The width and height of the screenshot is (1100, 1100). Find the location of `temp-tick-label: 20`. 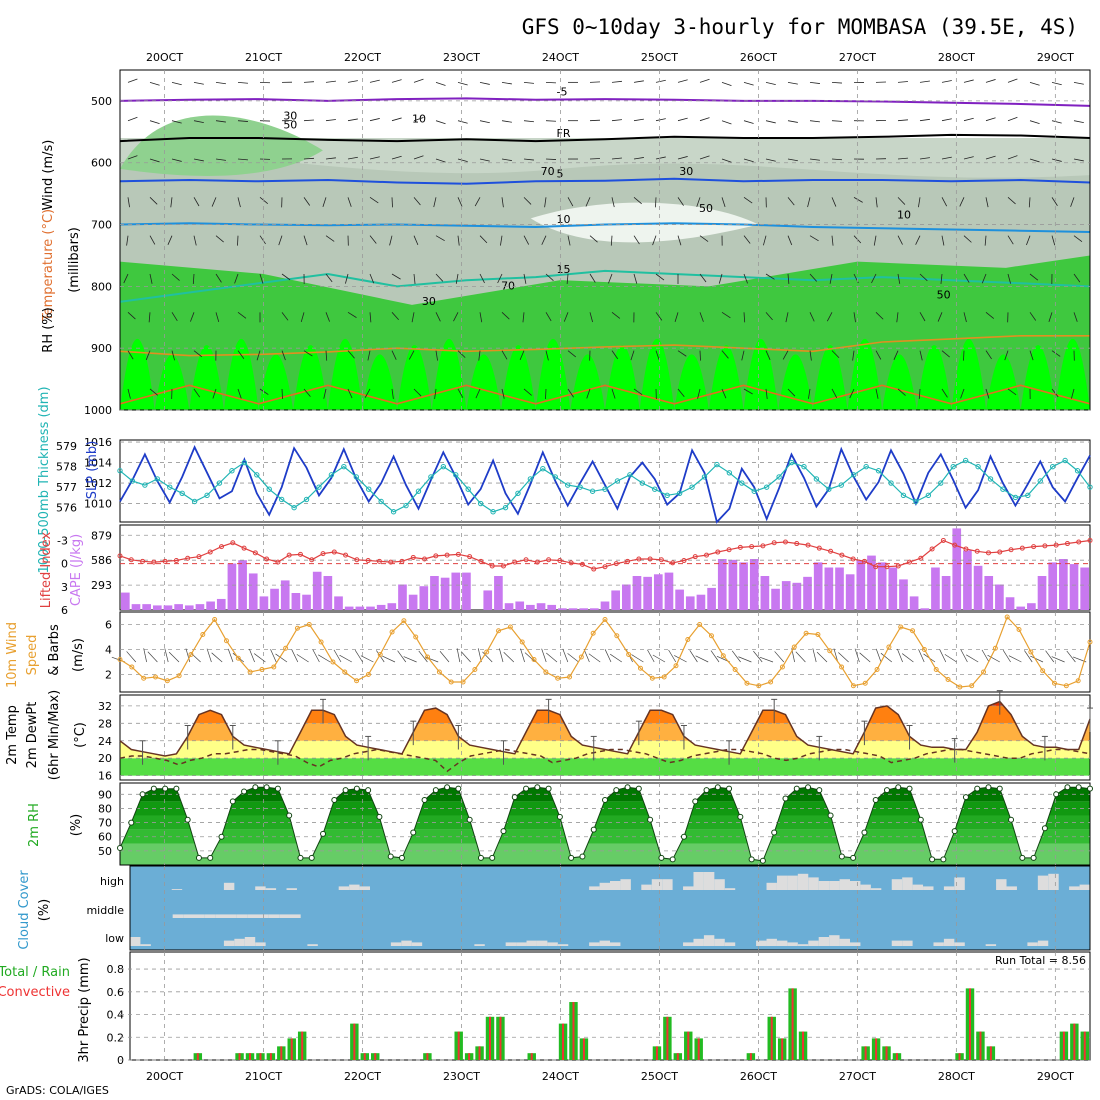

temp-tick-label: 20 is located at coordinates (105, 758).